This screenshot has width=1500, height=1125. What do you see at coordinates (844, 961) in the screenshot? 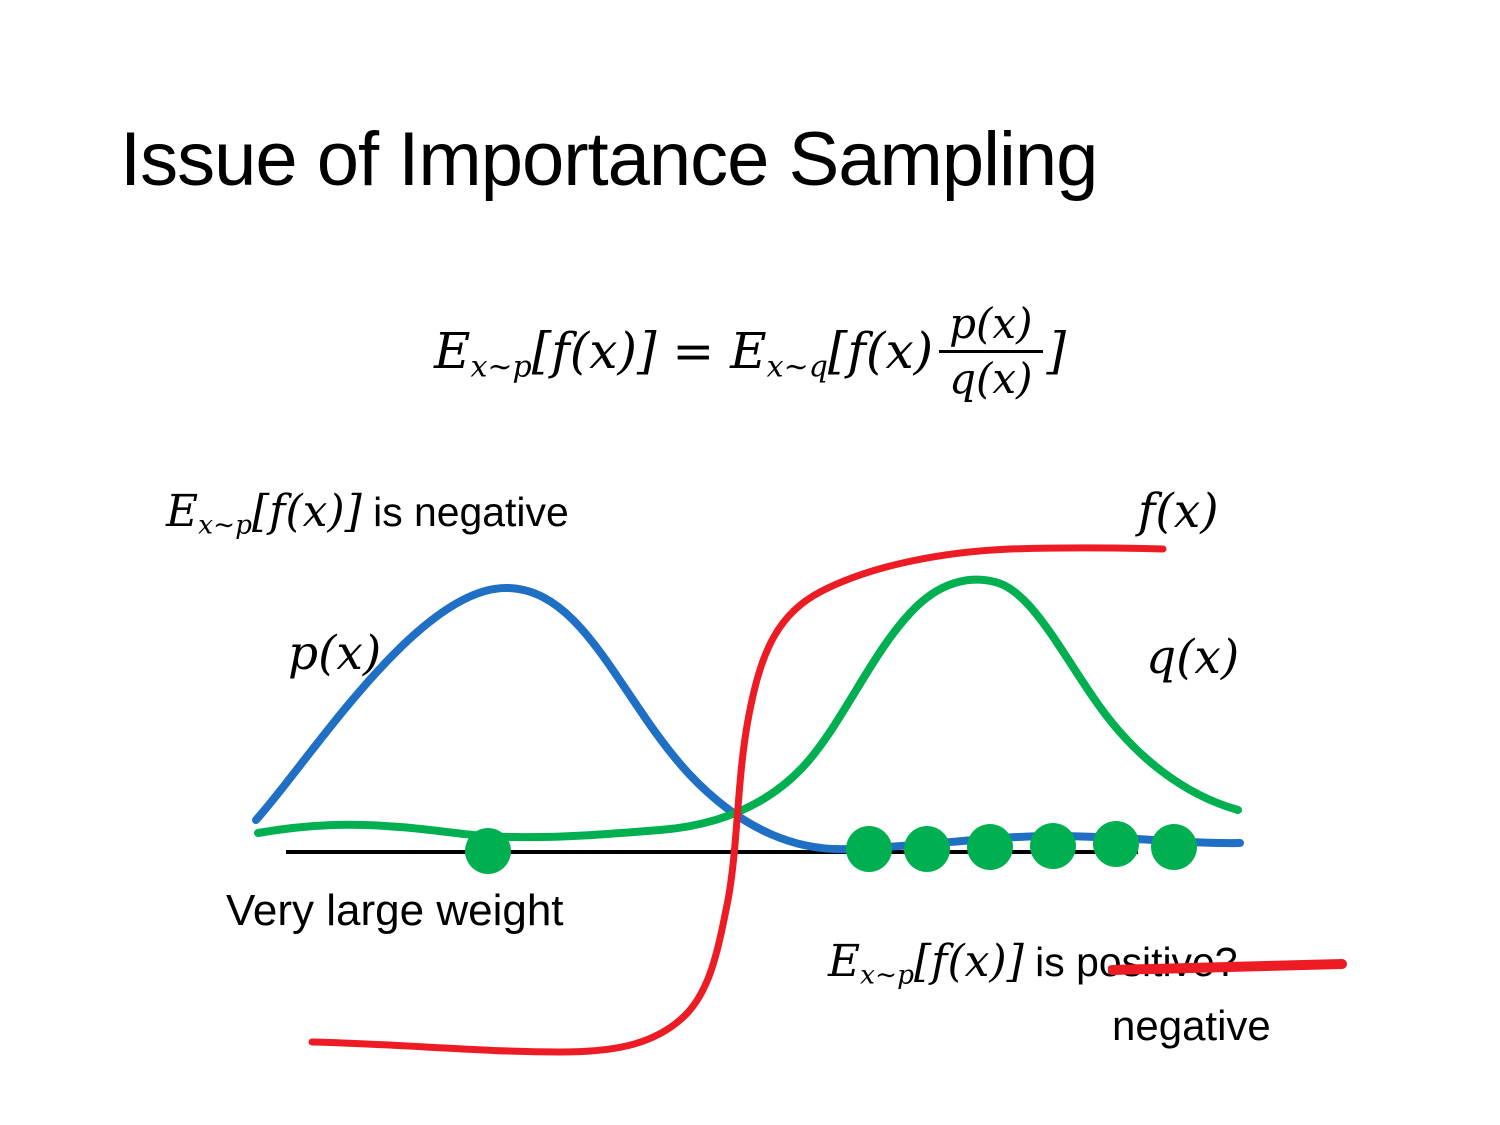
I see `pos-label-E: E` at bounding box center [844, 961].